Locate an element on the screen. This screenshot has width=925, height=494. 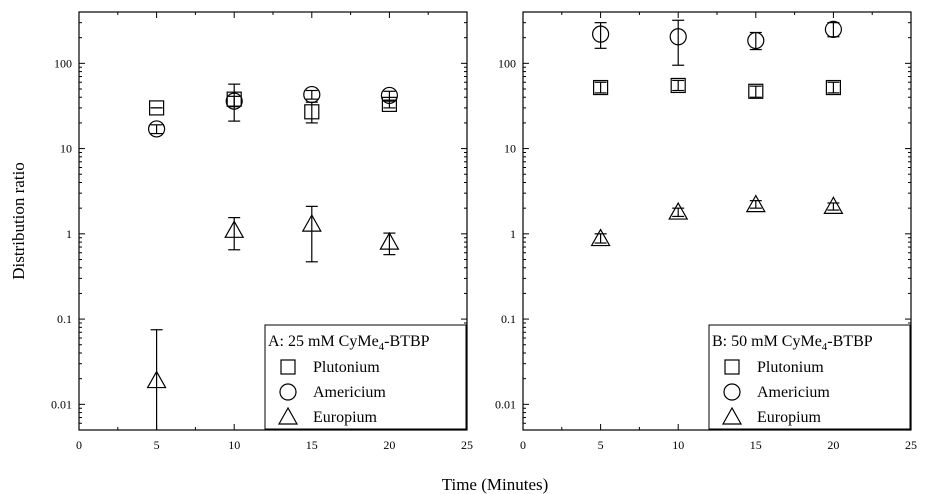
y-axis-title: Distribution ratio is located at coordinates (18, 221).